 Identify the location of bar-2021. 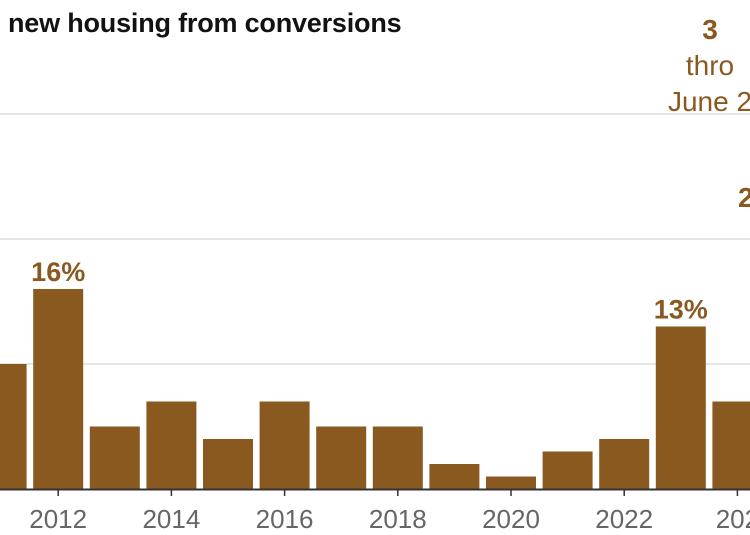
(567, 470).